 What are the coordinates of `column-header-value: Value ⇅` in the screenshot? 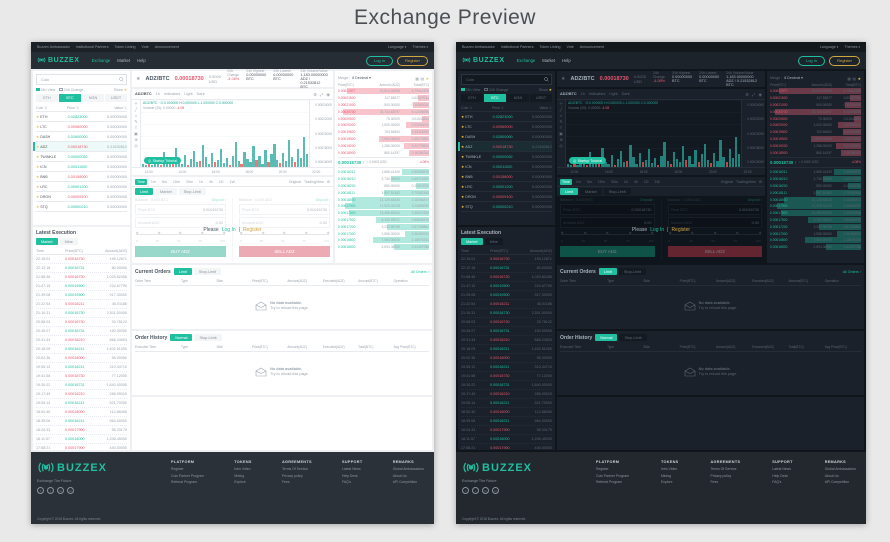 It's located at (545, 107).